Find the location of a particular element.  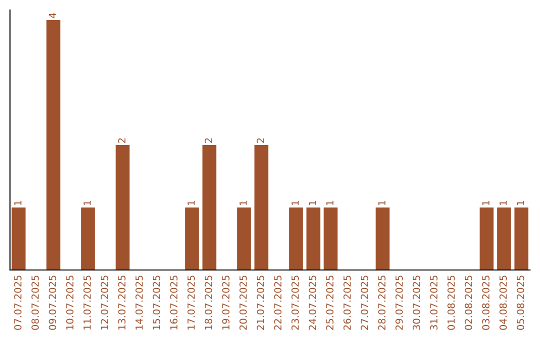

x-tick-label: 12.07.2025 is located at coordinates (104, 303).